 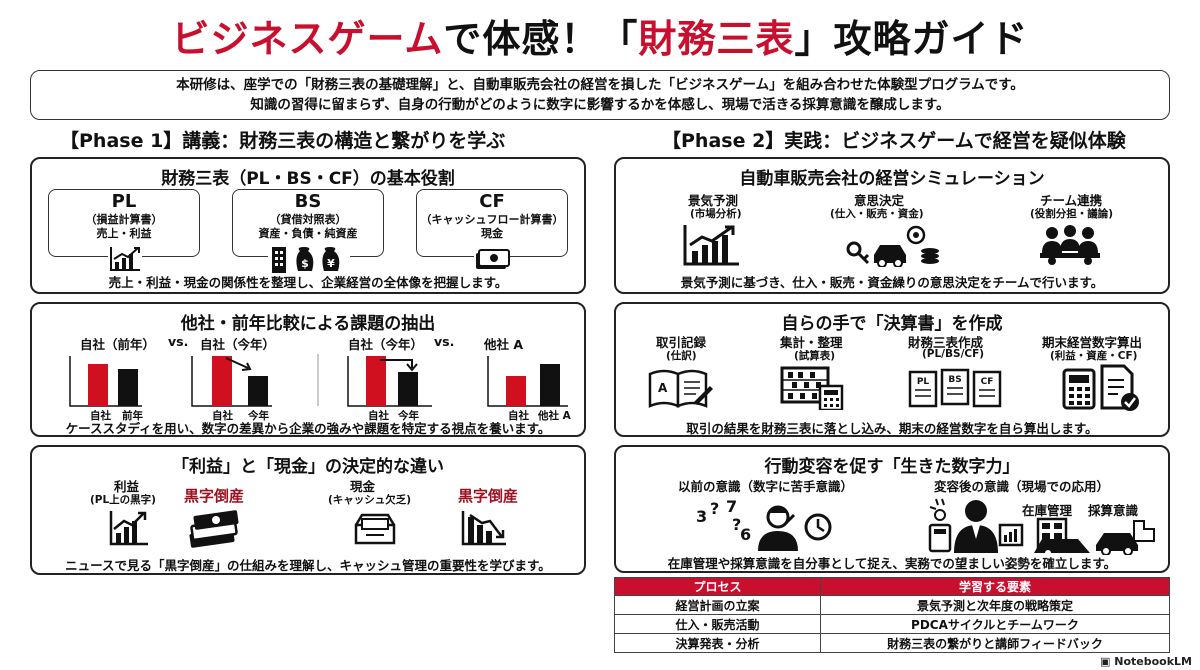 I want to click on step-label: 取引記録, so click(x=681, y=342).